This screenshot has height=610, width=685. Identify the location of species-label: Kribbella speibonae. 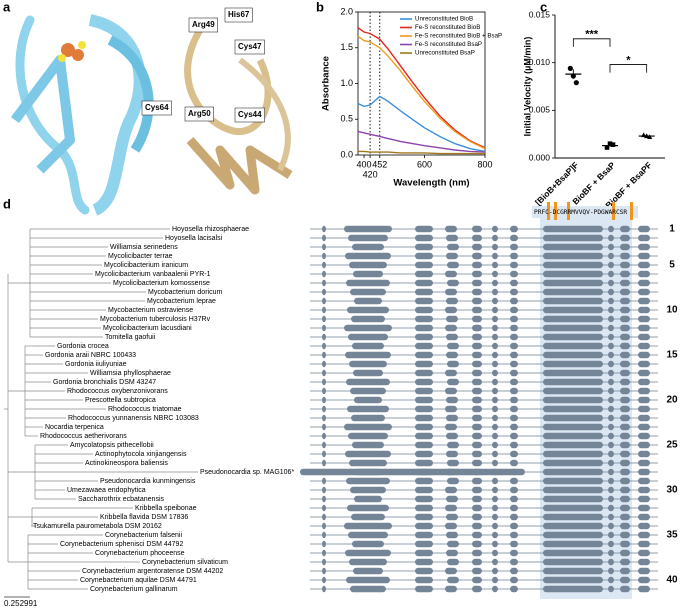
(166, 508).